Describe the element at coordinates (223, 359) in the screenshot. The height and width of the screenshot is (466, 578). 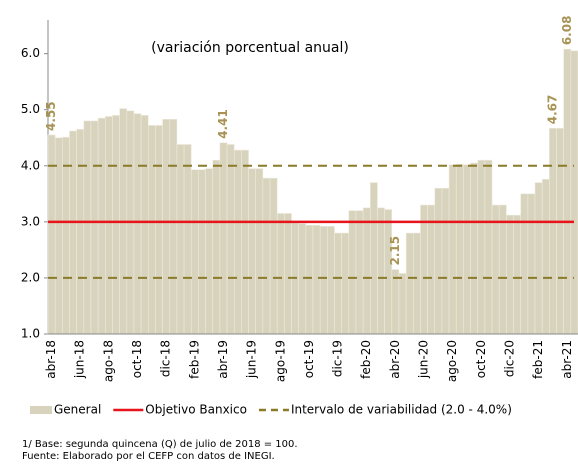
I see `x-tick-label: abr-19` at that location.